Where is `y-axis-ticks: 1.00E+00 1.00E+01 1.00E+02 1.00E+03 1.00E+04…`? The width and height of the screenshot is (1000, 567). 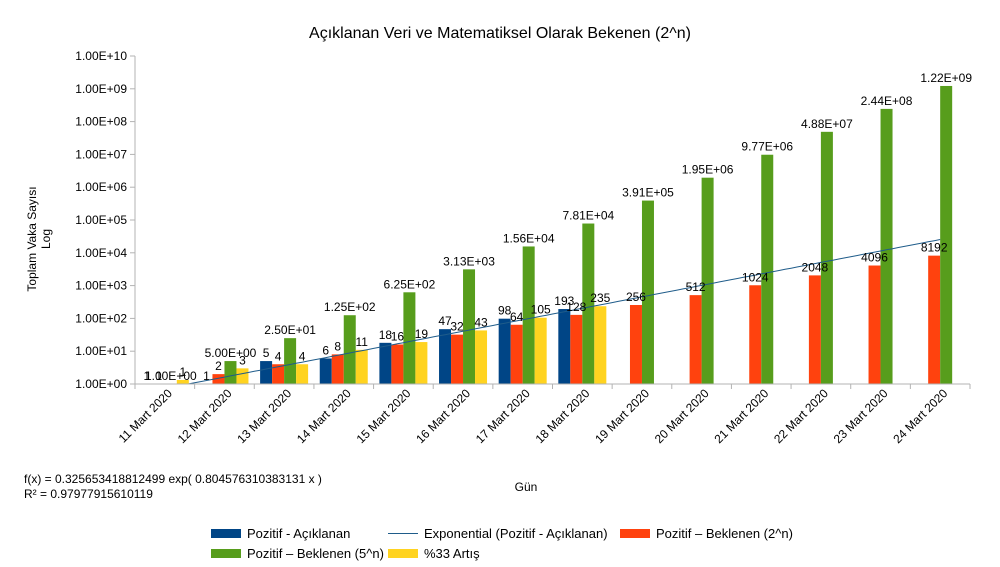
y-axis-ticks: 1.00E+00 1.00E+01 1.00E+02 1.00E+03 1.00E+04… is located at coordinates (105, 220).